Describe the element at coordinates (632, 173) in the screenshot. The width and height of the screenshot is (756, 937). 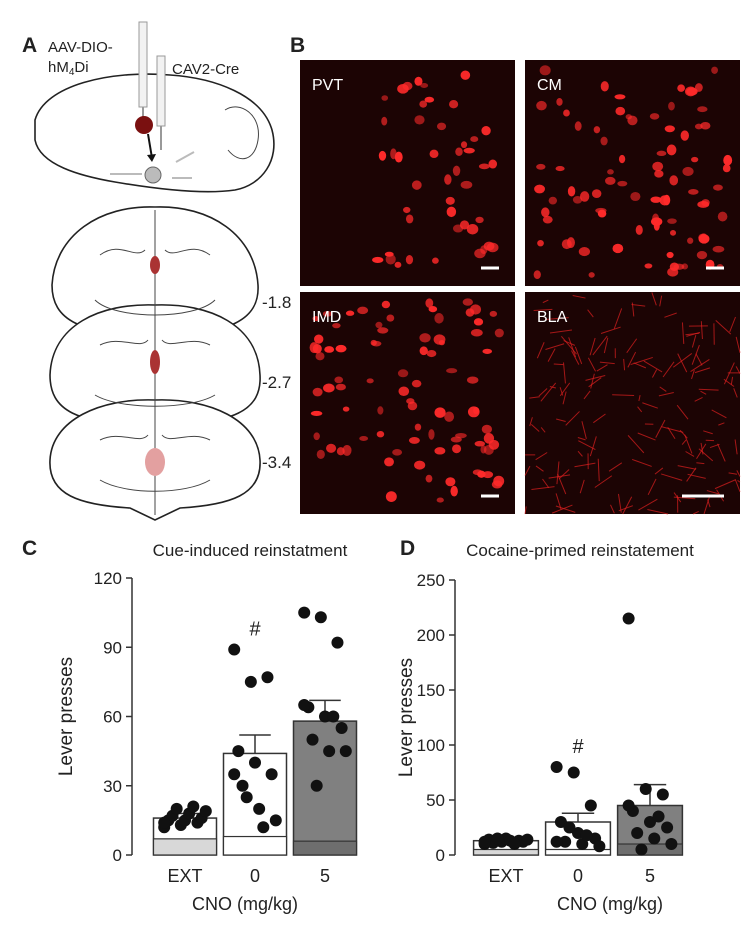
I see `micrograph` at that location.